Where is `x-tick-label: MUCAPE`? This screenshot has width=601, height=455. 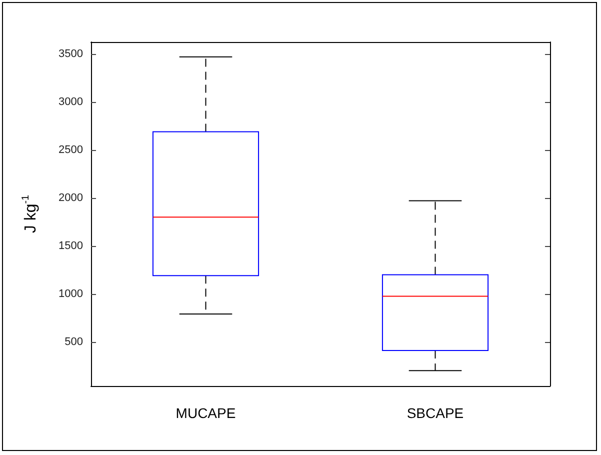
x-tick-label: MUCAPE is located at coordinates (206, 413).